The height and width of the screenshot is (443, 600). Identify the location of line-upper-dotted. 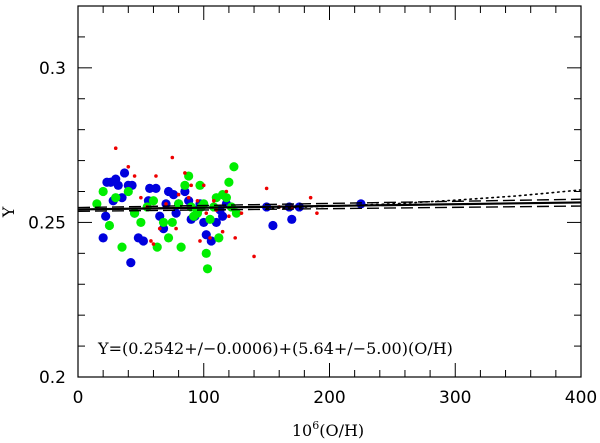
(423, 199).